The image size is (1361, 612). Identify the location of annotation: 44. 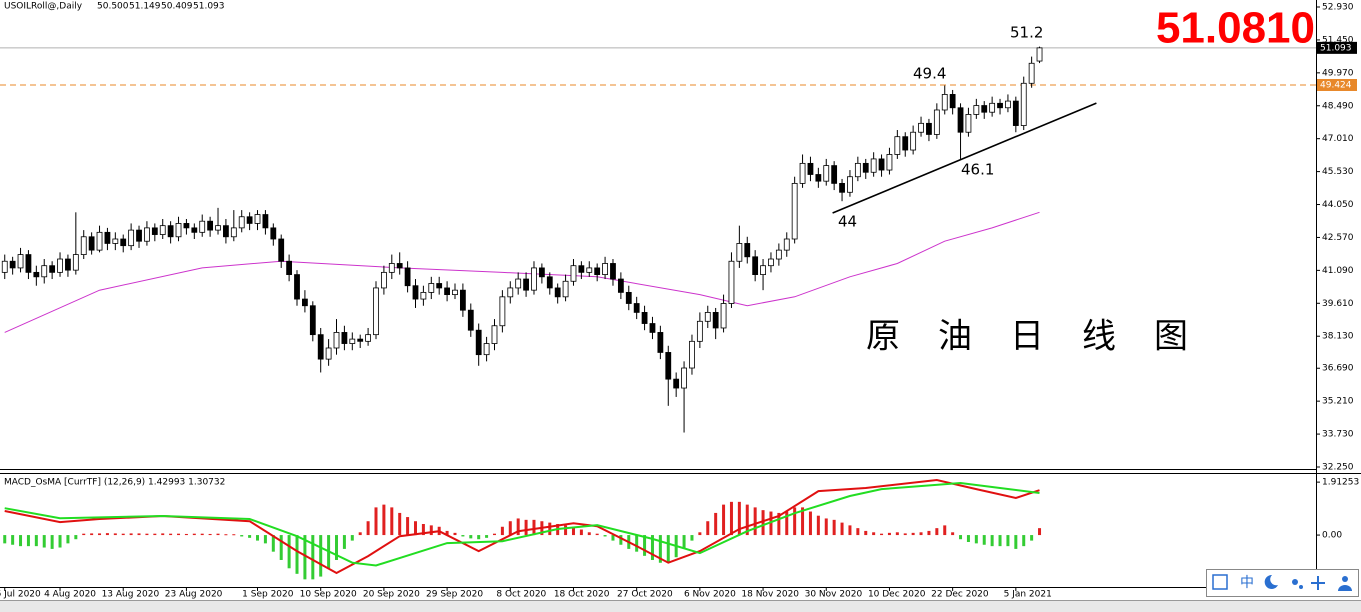
(847, 222).